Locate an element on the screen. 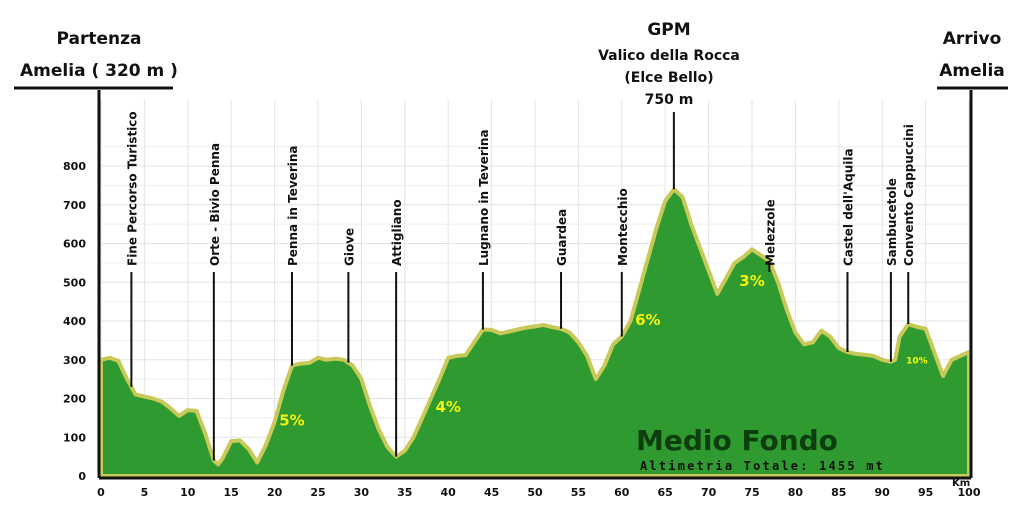 This screenshot has height=522, width=1024. chart-subtitle: Altimetria Totale: 1455 mt is located at coordinates (762, 466).